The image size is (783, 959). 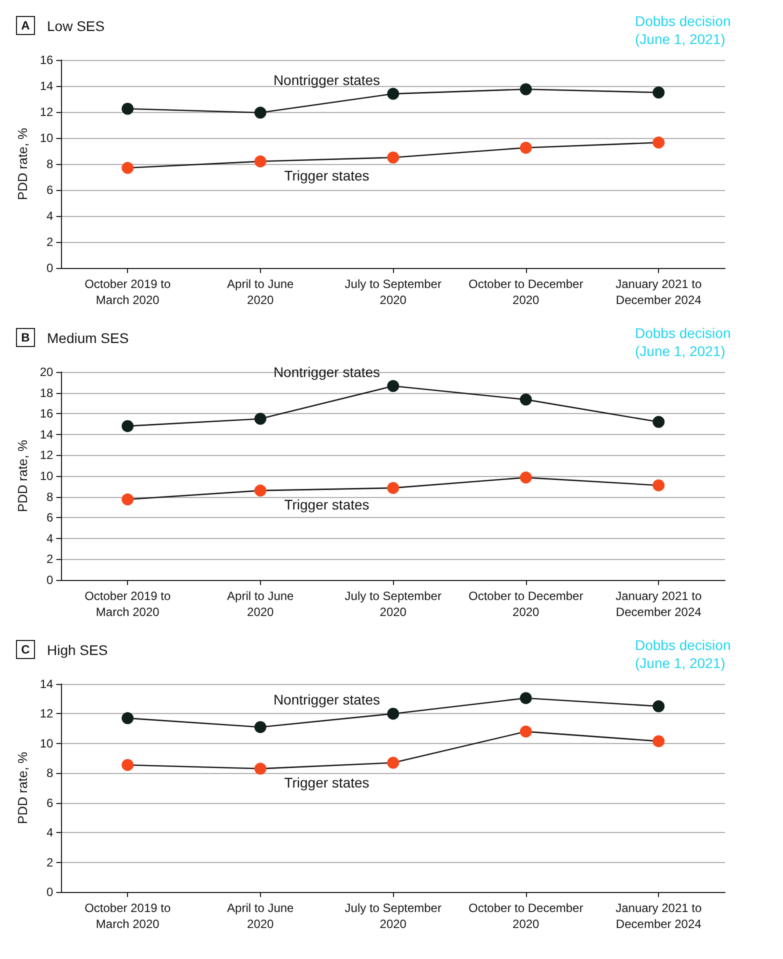 What do you see at coordinates (77, 650) in the screenshot?
I see `chart-title: High SES` at bounding box center [77, 650].